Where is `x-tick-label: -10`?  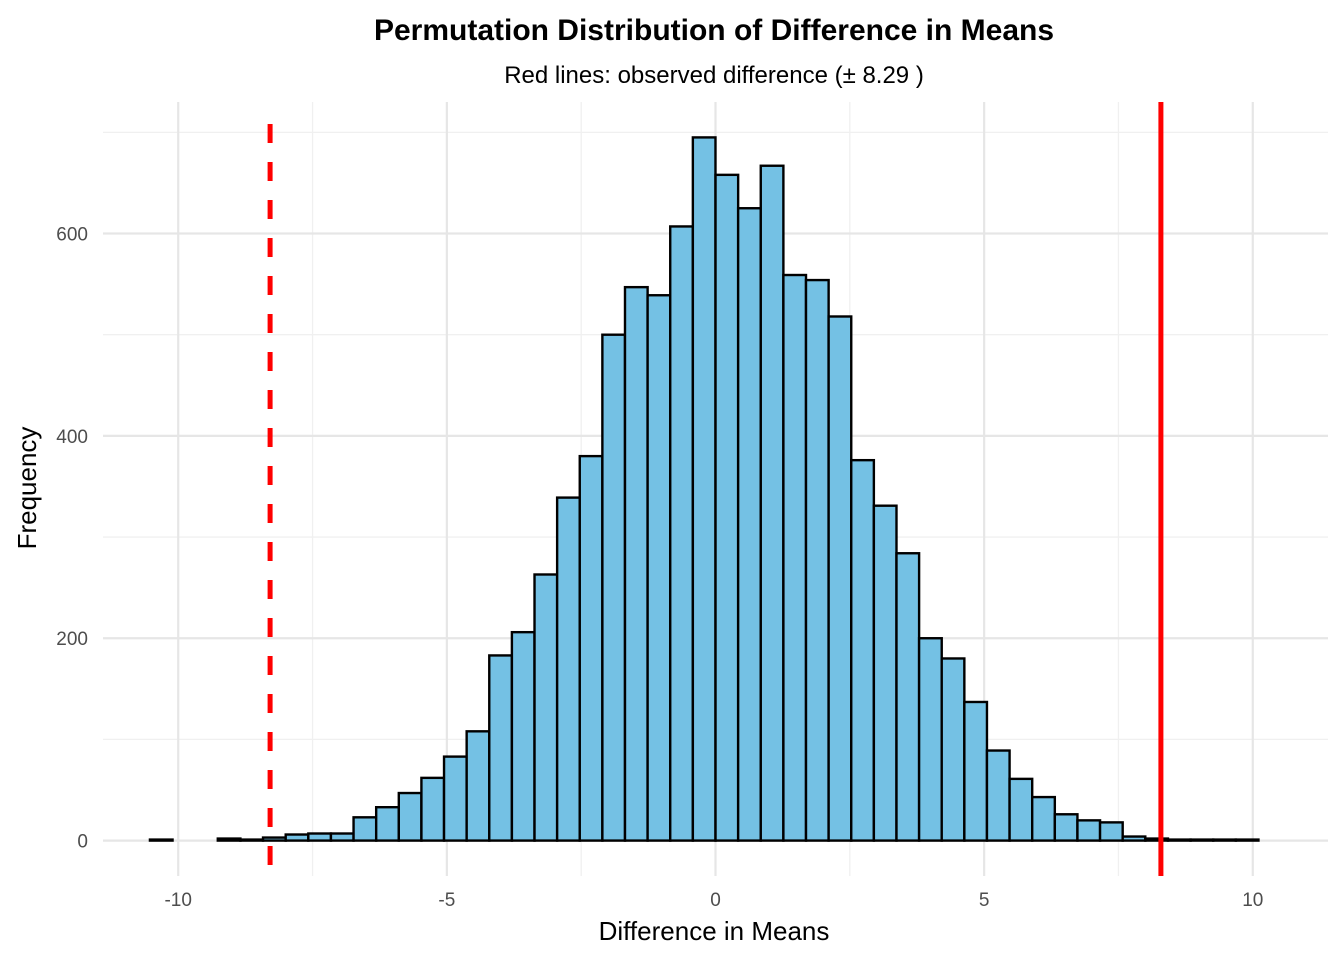 x-tick-label: -10 is located at coordinates (177, 900).